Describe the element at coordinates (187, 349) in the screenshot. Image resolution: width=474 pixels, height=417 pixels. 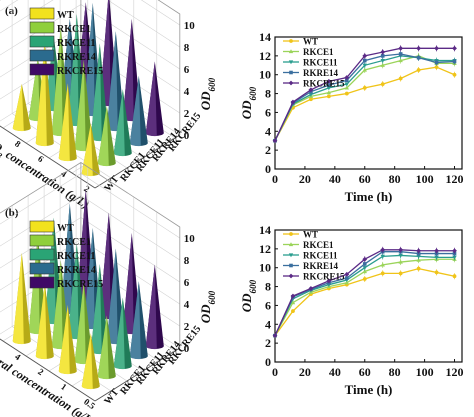
I see `z-tick-label: 0` at that location.